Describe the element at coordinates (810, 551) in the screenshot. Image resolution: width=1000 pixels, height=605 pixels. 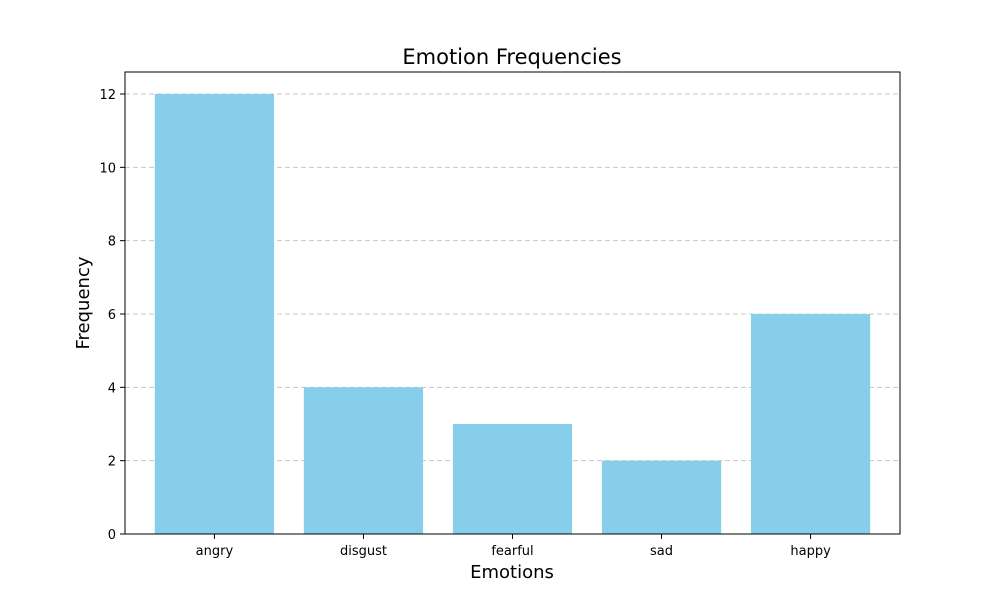
I see `x-tick-label: happy` at that location.